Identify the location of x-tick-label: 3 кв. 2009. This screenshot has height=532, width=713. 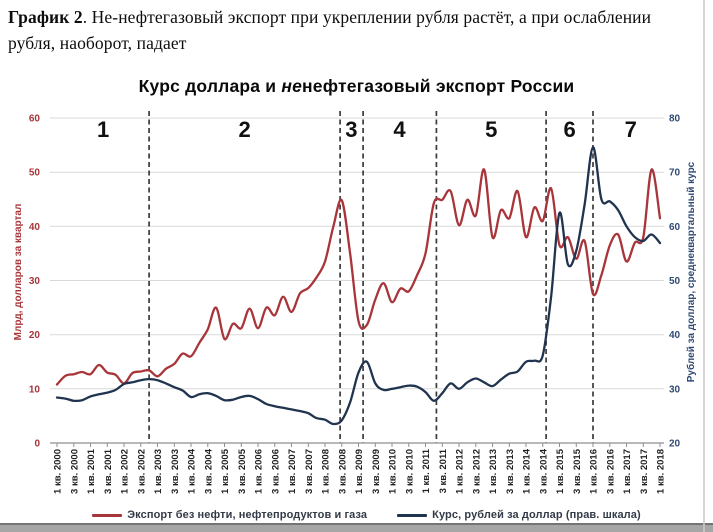
(376, 471).